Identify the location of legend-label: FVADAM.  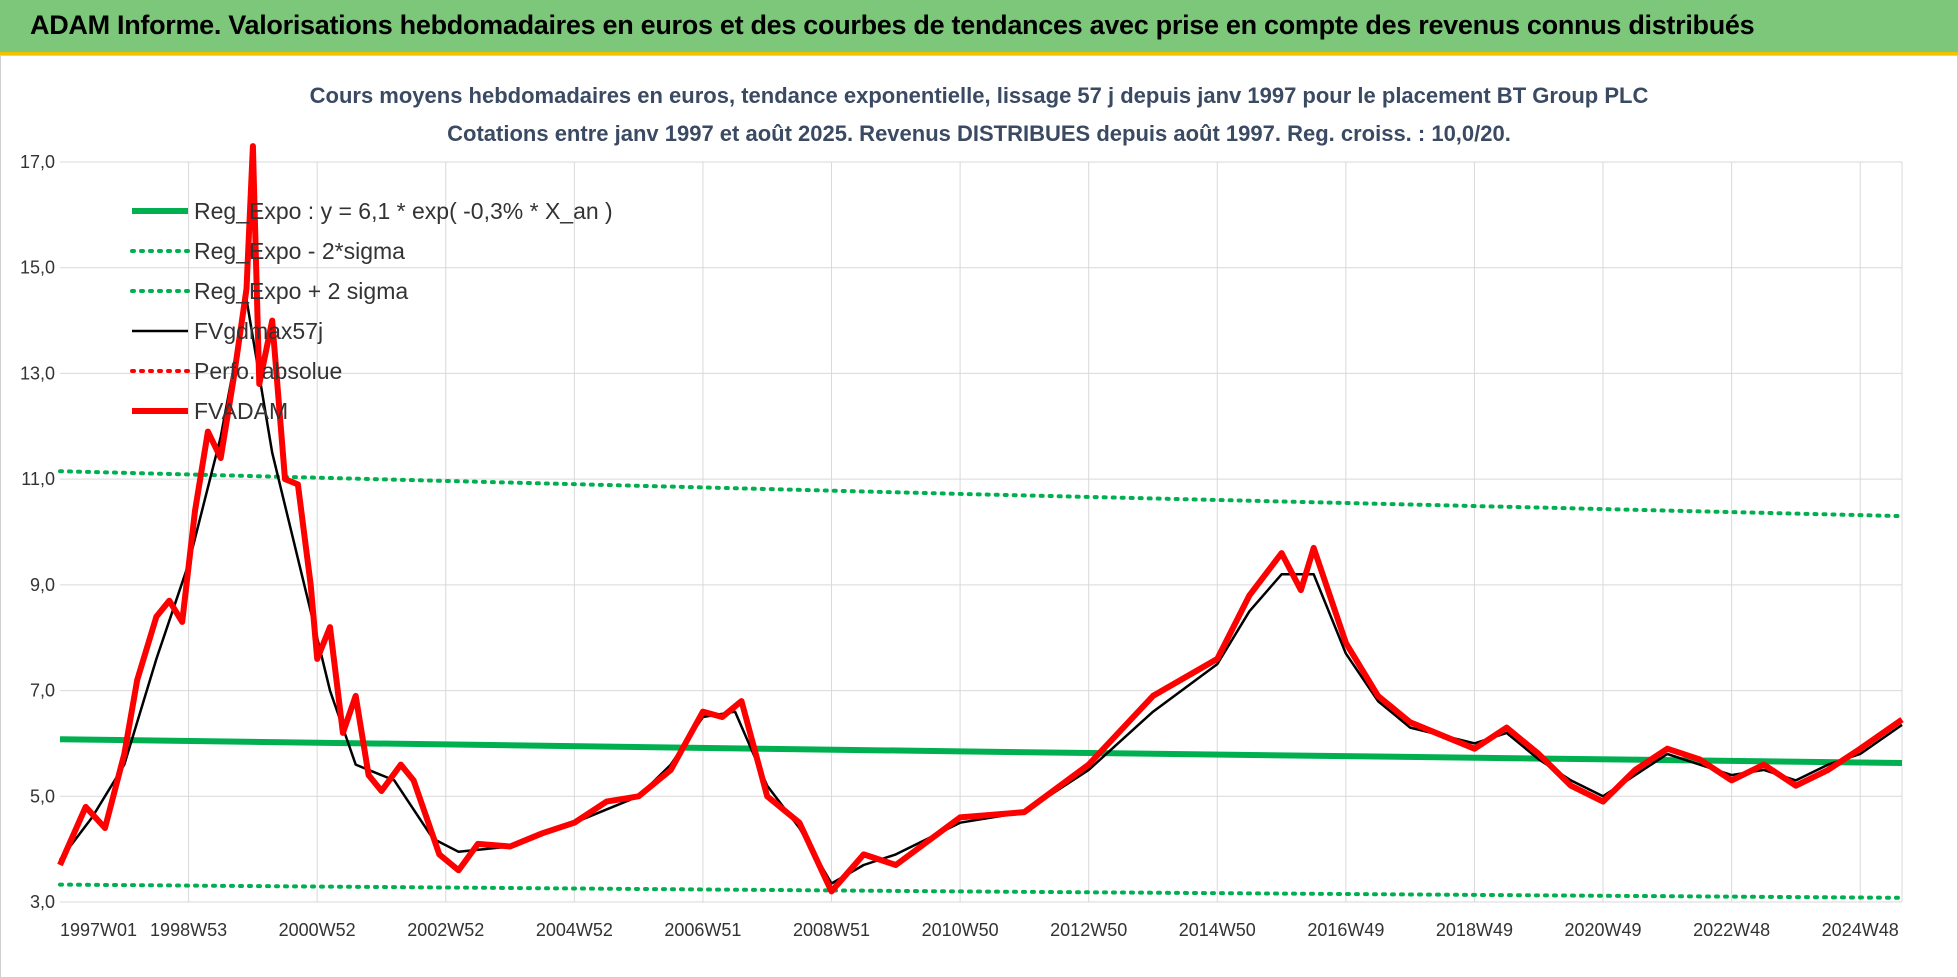
(241, 410).